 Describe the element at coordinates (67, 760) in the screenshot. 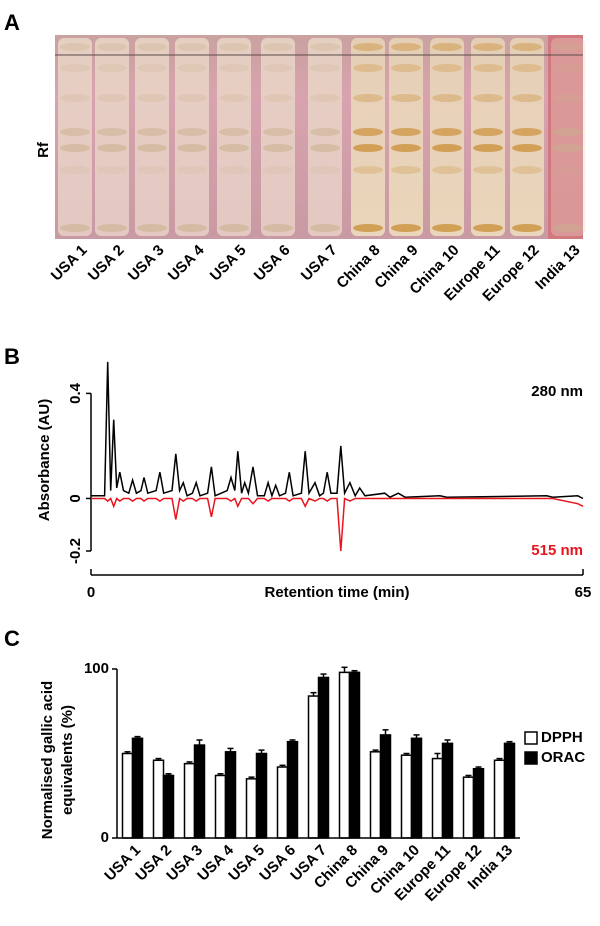

I see `y-axis-label: equivalents (%)` at that location.